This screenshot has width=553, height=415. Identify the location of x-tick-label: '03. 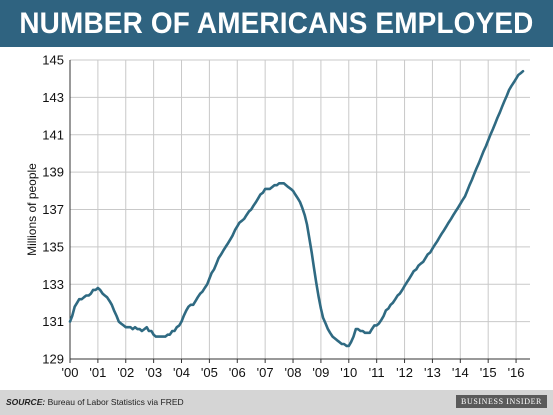
(153, 372).